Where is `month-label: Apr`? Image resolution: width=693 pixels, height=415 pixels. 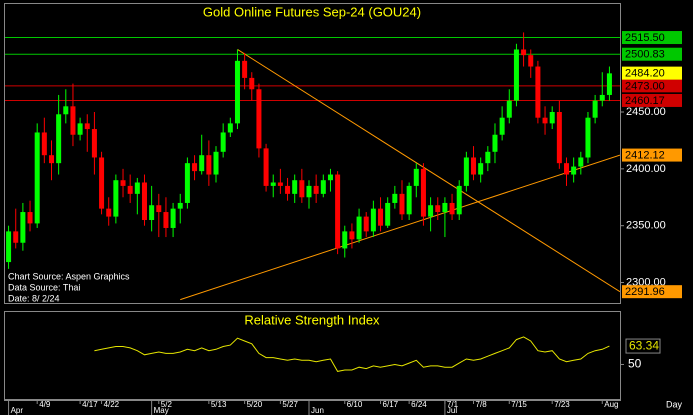 month-label: Apr is located at coordinates (17, 410).